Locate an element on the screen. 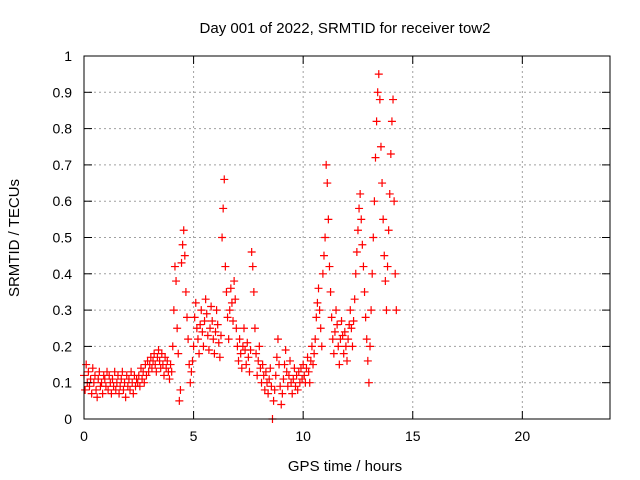 The width and height of the screenshot is (640, 480). y-tick-label: 0.6 is located at coordinates (63, 201).